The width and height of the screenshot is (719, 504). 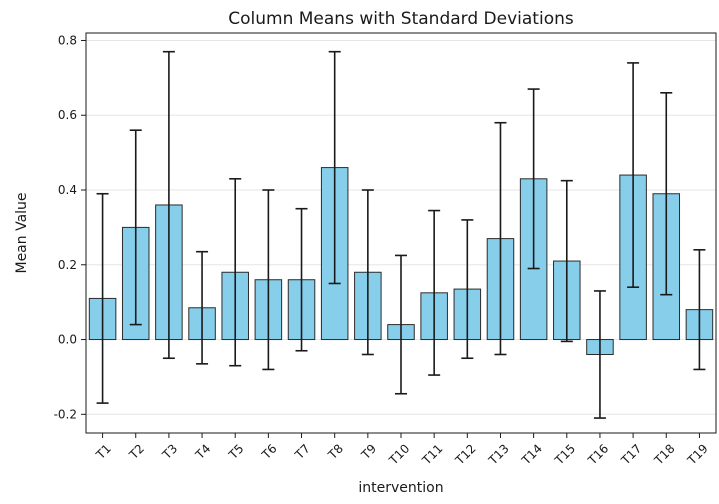 I want to click on x-tick-label: T4, so click(x=202, y=451).